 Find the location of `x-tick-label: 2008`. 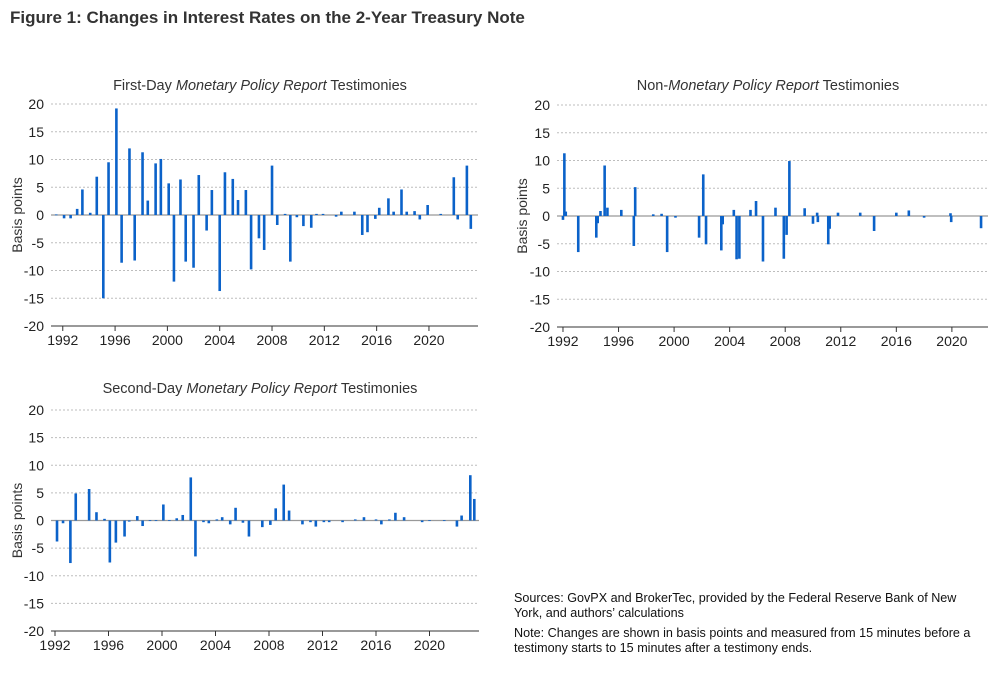

x-tick-label: 2008 is located at coordinates (268, 645).